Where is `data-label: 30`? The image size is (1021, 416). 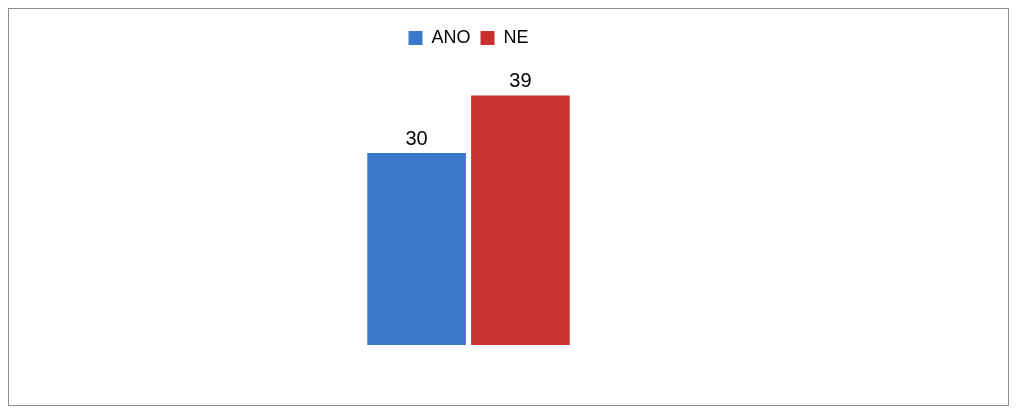
data-label: 30 is located at coordinates (416, 137).